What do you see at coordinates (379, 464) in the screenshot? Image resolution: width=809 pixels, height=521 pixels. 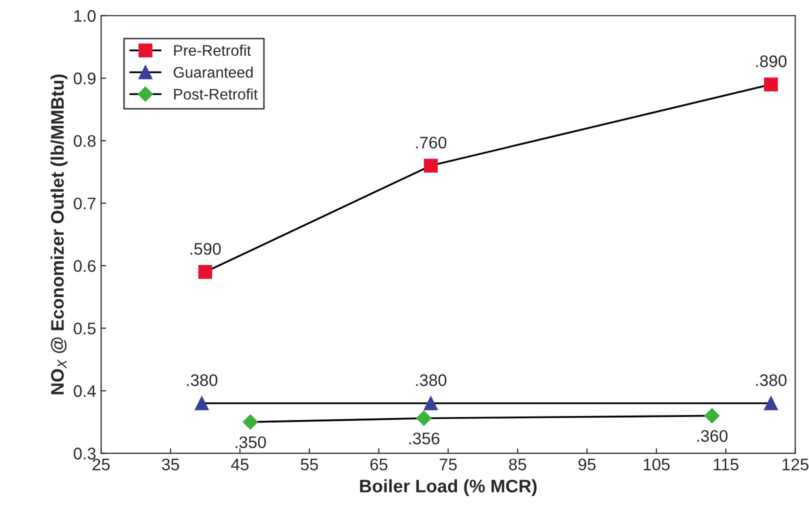 I see `x-tick-label: 65` at bounding box center [379, 464].